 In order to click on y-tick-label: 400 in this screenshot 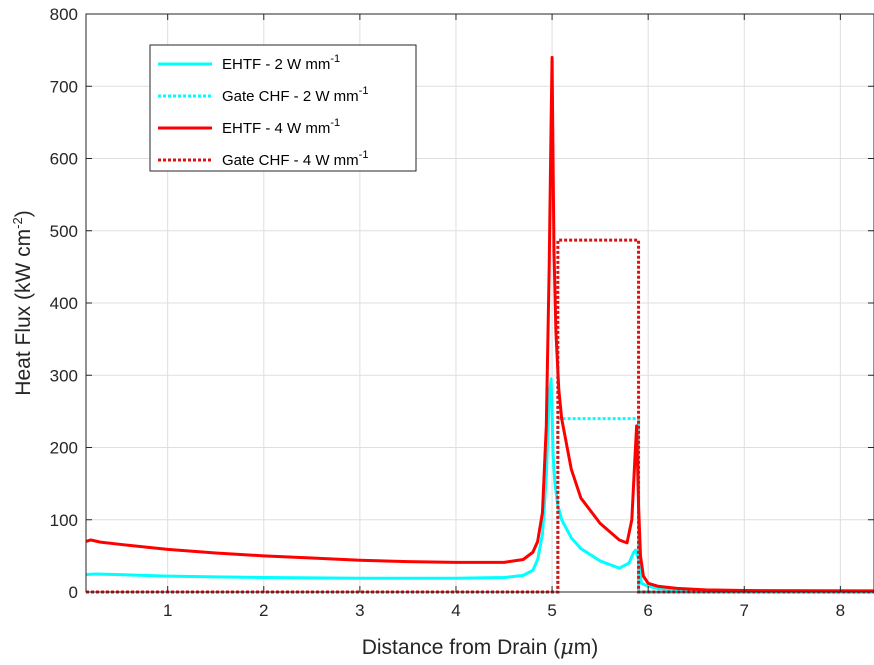, I will do `click(64, 303)`.